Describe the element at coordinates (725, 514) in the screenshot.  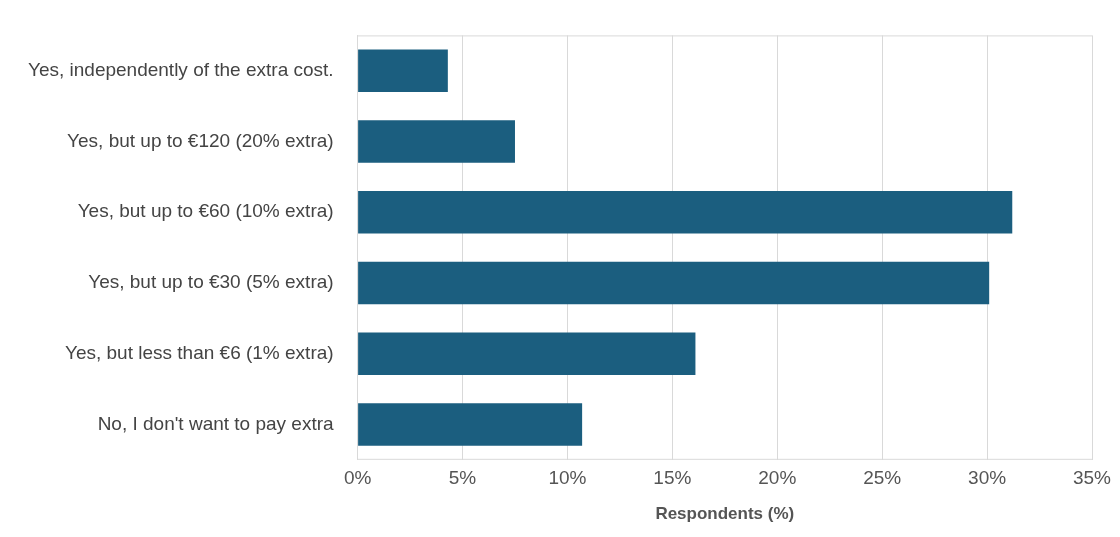
I see `x-axis-title: Respondents (%)` at that location.